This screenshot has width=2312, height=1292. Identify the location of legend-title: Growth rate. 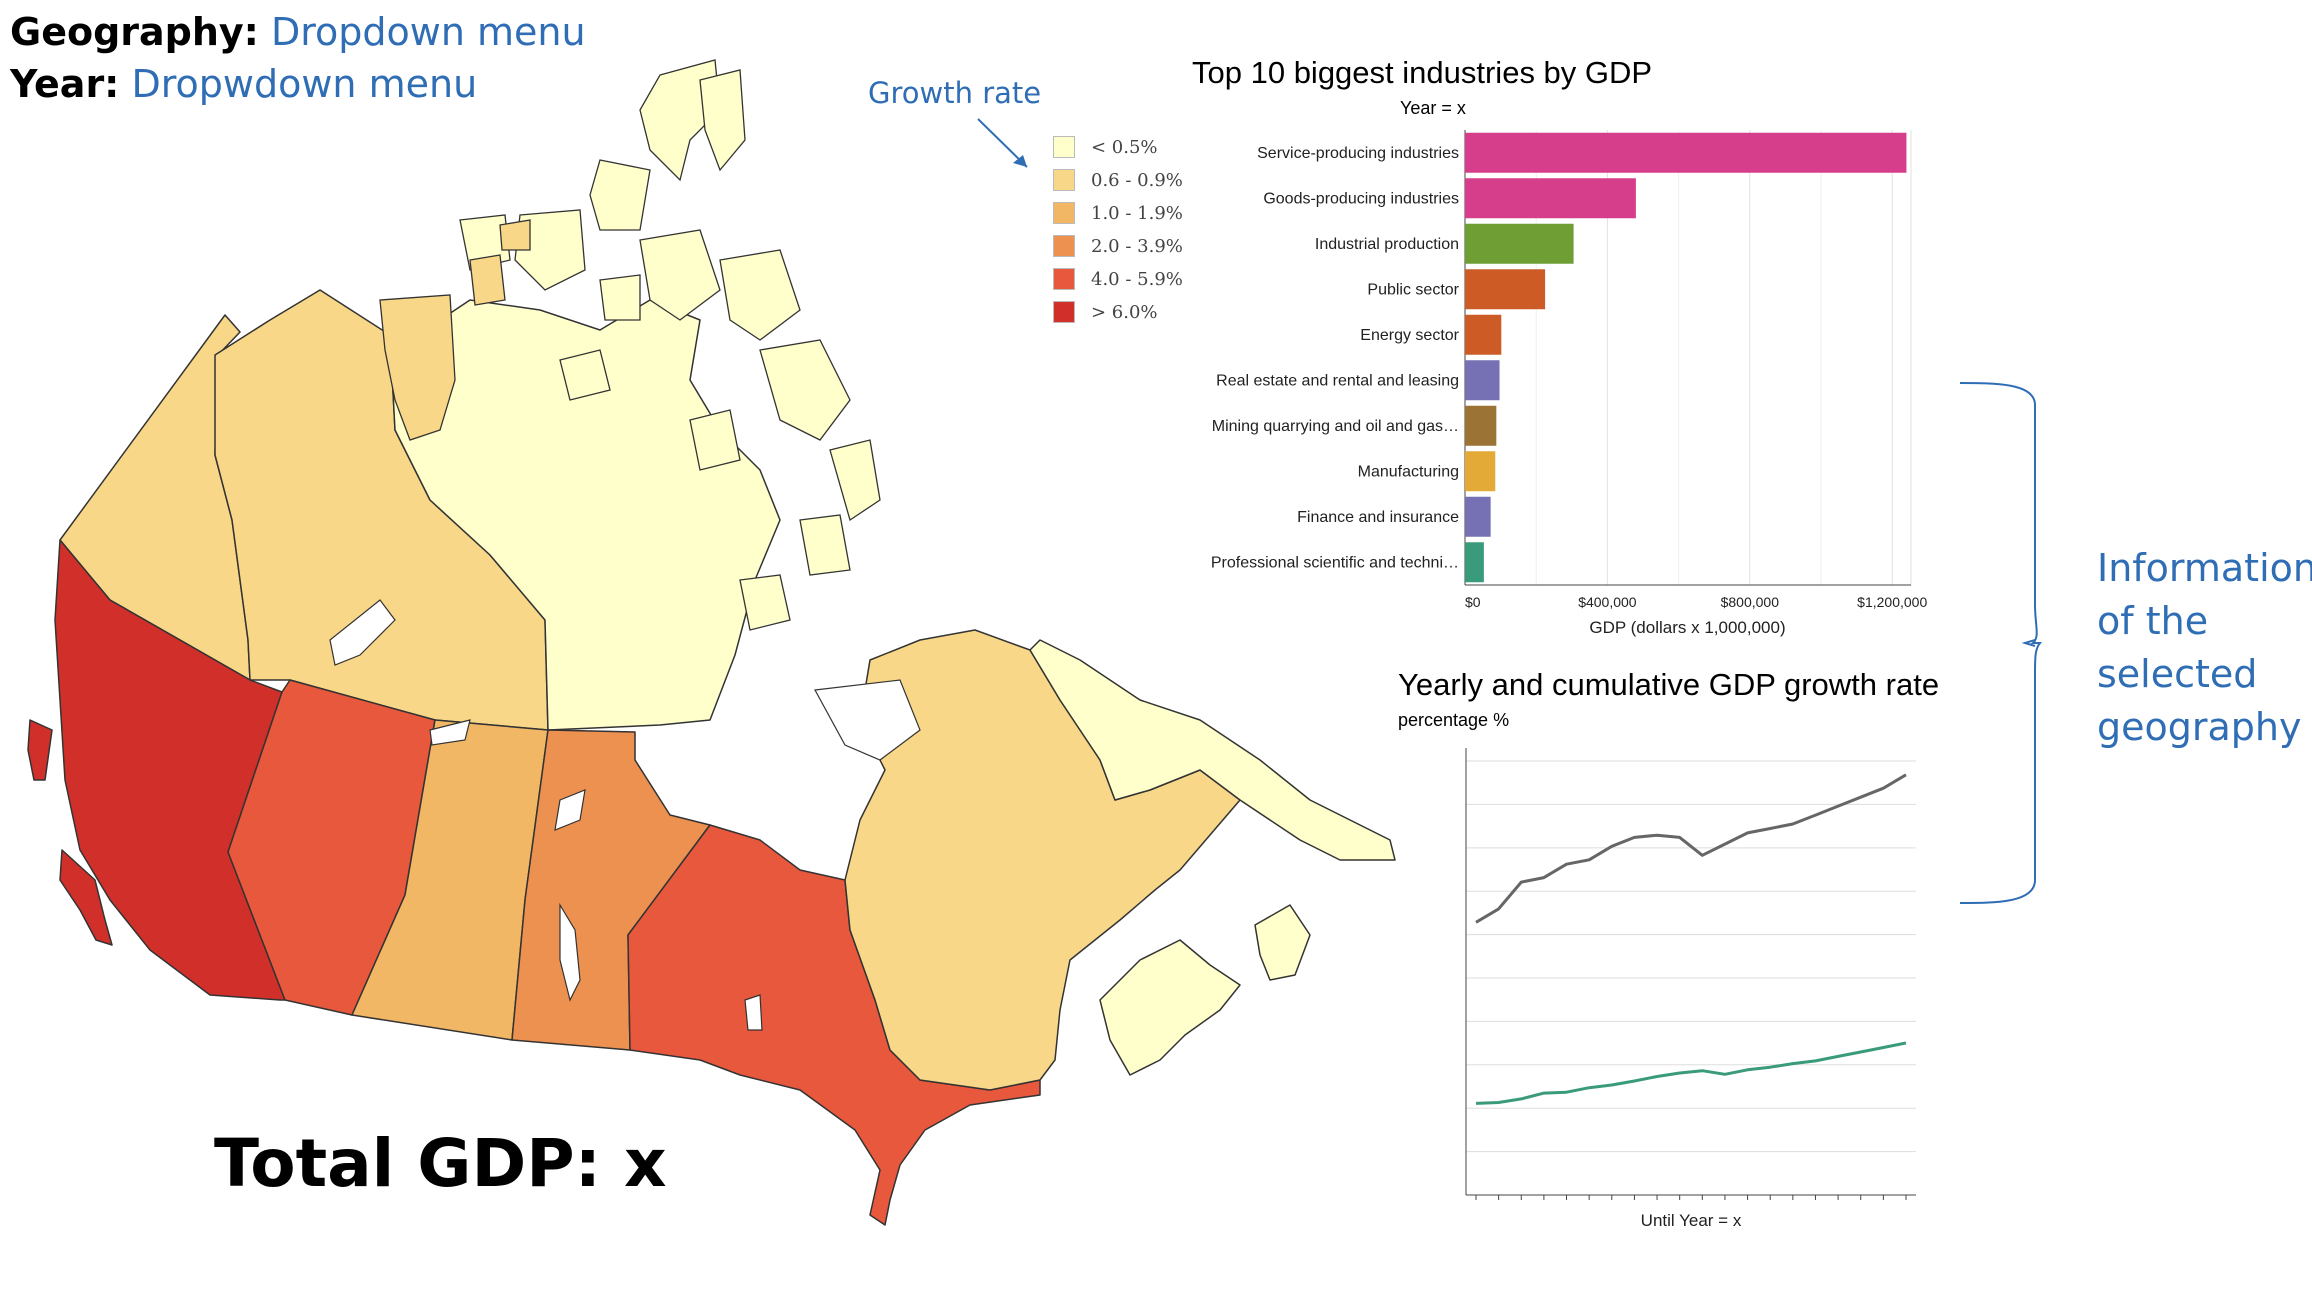
(955, 93).